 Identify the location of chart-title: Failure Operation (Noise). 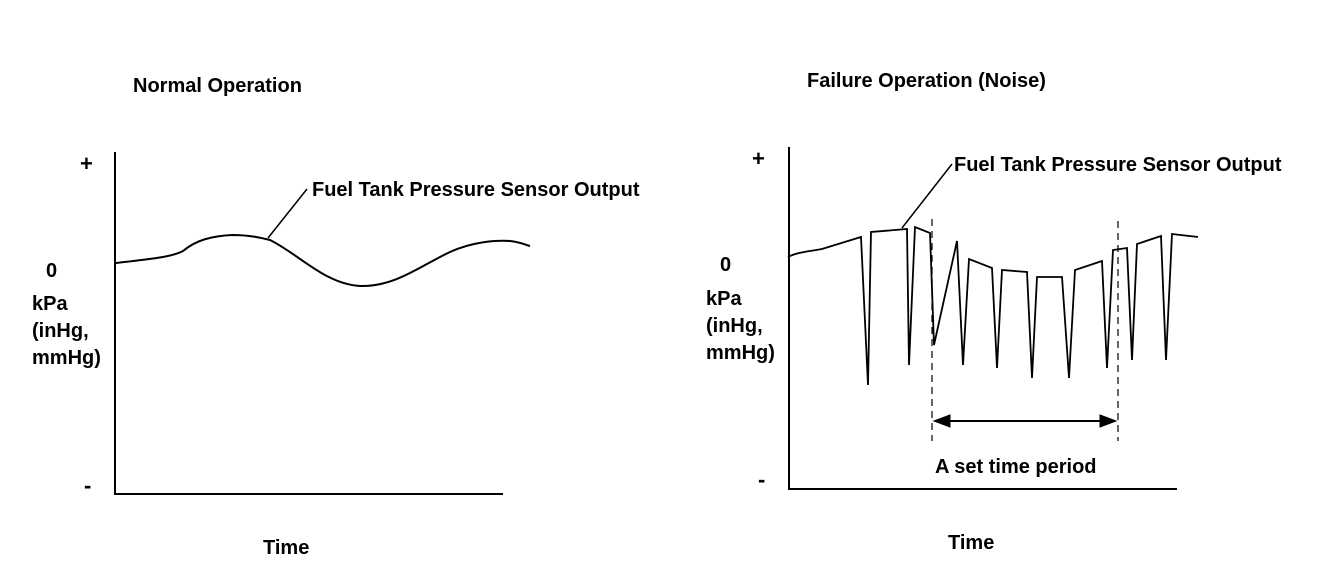
(926, 81).